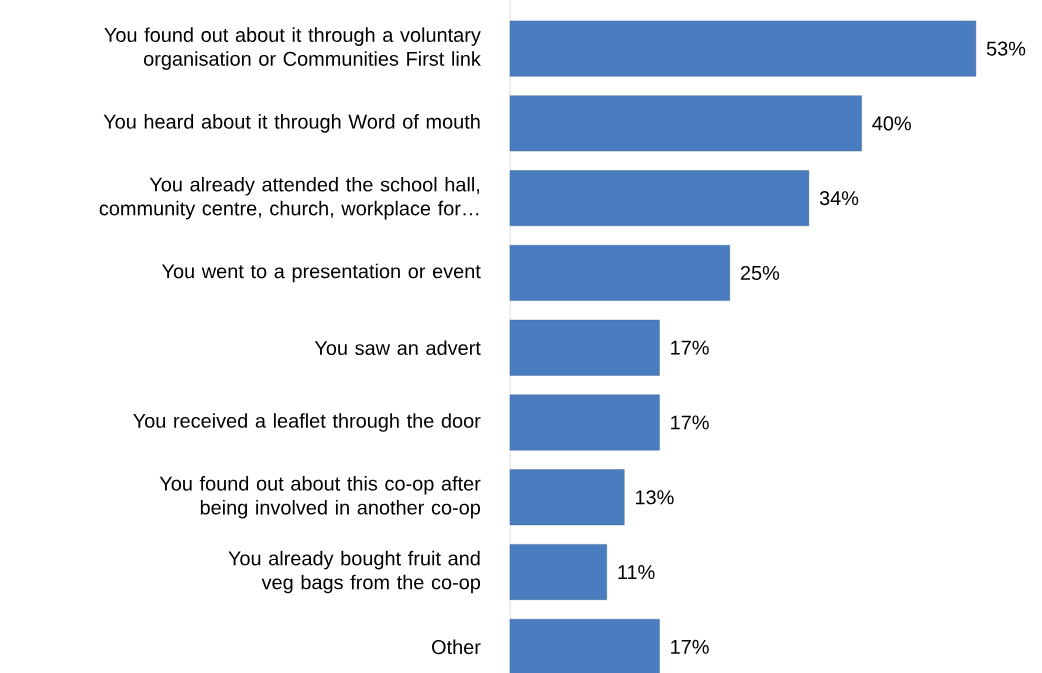 The image size is (1042, 673). I want to click on data-label: 34%, so click(839, 198).